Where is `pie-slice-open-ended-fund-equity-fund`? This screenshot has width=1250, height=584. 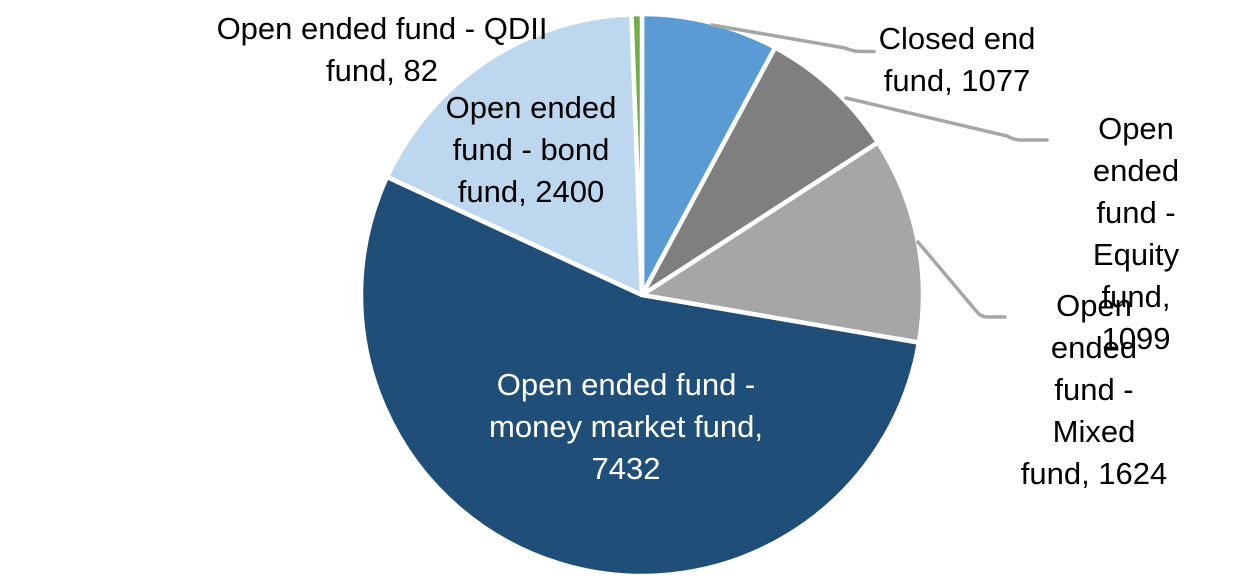
pie-slice-open-ended-fund-equity-fund is located at coordinates (760, 171).